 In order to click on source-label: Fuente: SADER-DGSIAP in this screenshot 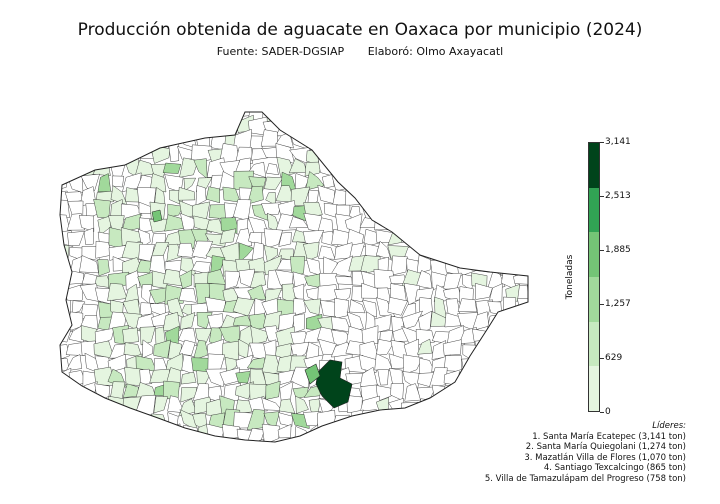, I will do `click(280, 51)`.